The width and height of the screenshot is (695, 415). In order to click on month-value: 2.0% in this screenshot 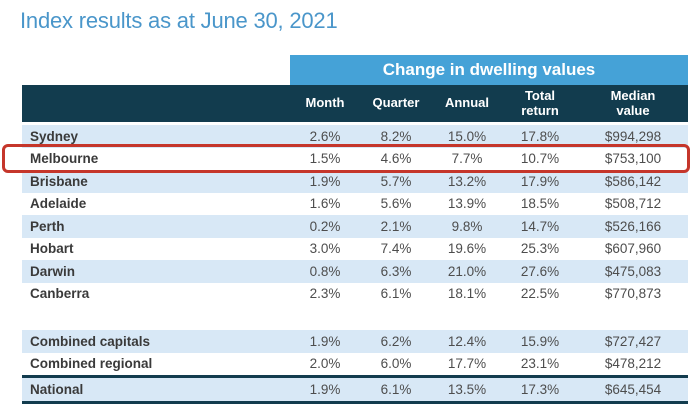, I will do `click(325, 364)`.